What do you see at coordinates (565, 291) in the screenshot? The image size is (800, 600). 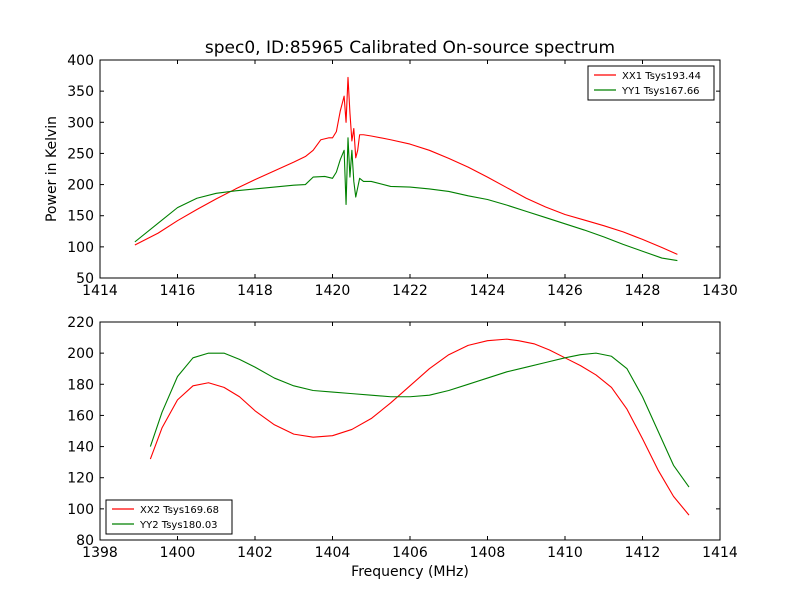 I see `x-tick-label: 1426` at bounding box center [565, 291].